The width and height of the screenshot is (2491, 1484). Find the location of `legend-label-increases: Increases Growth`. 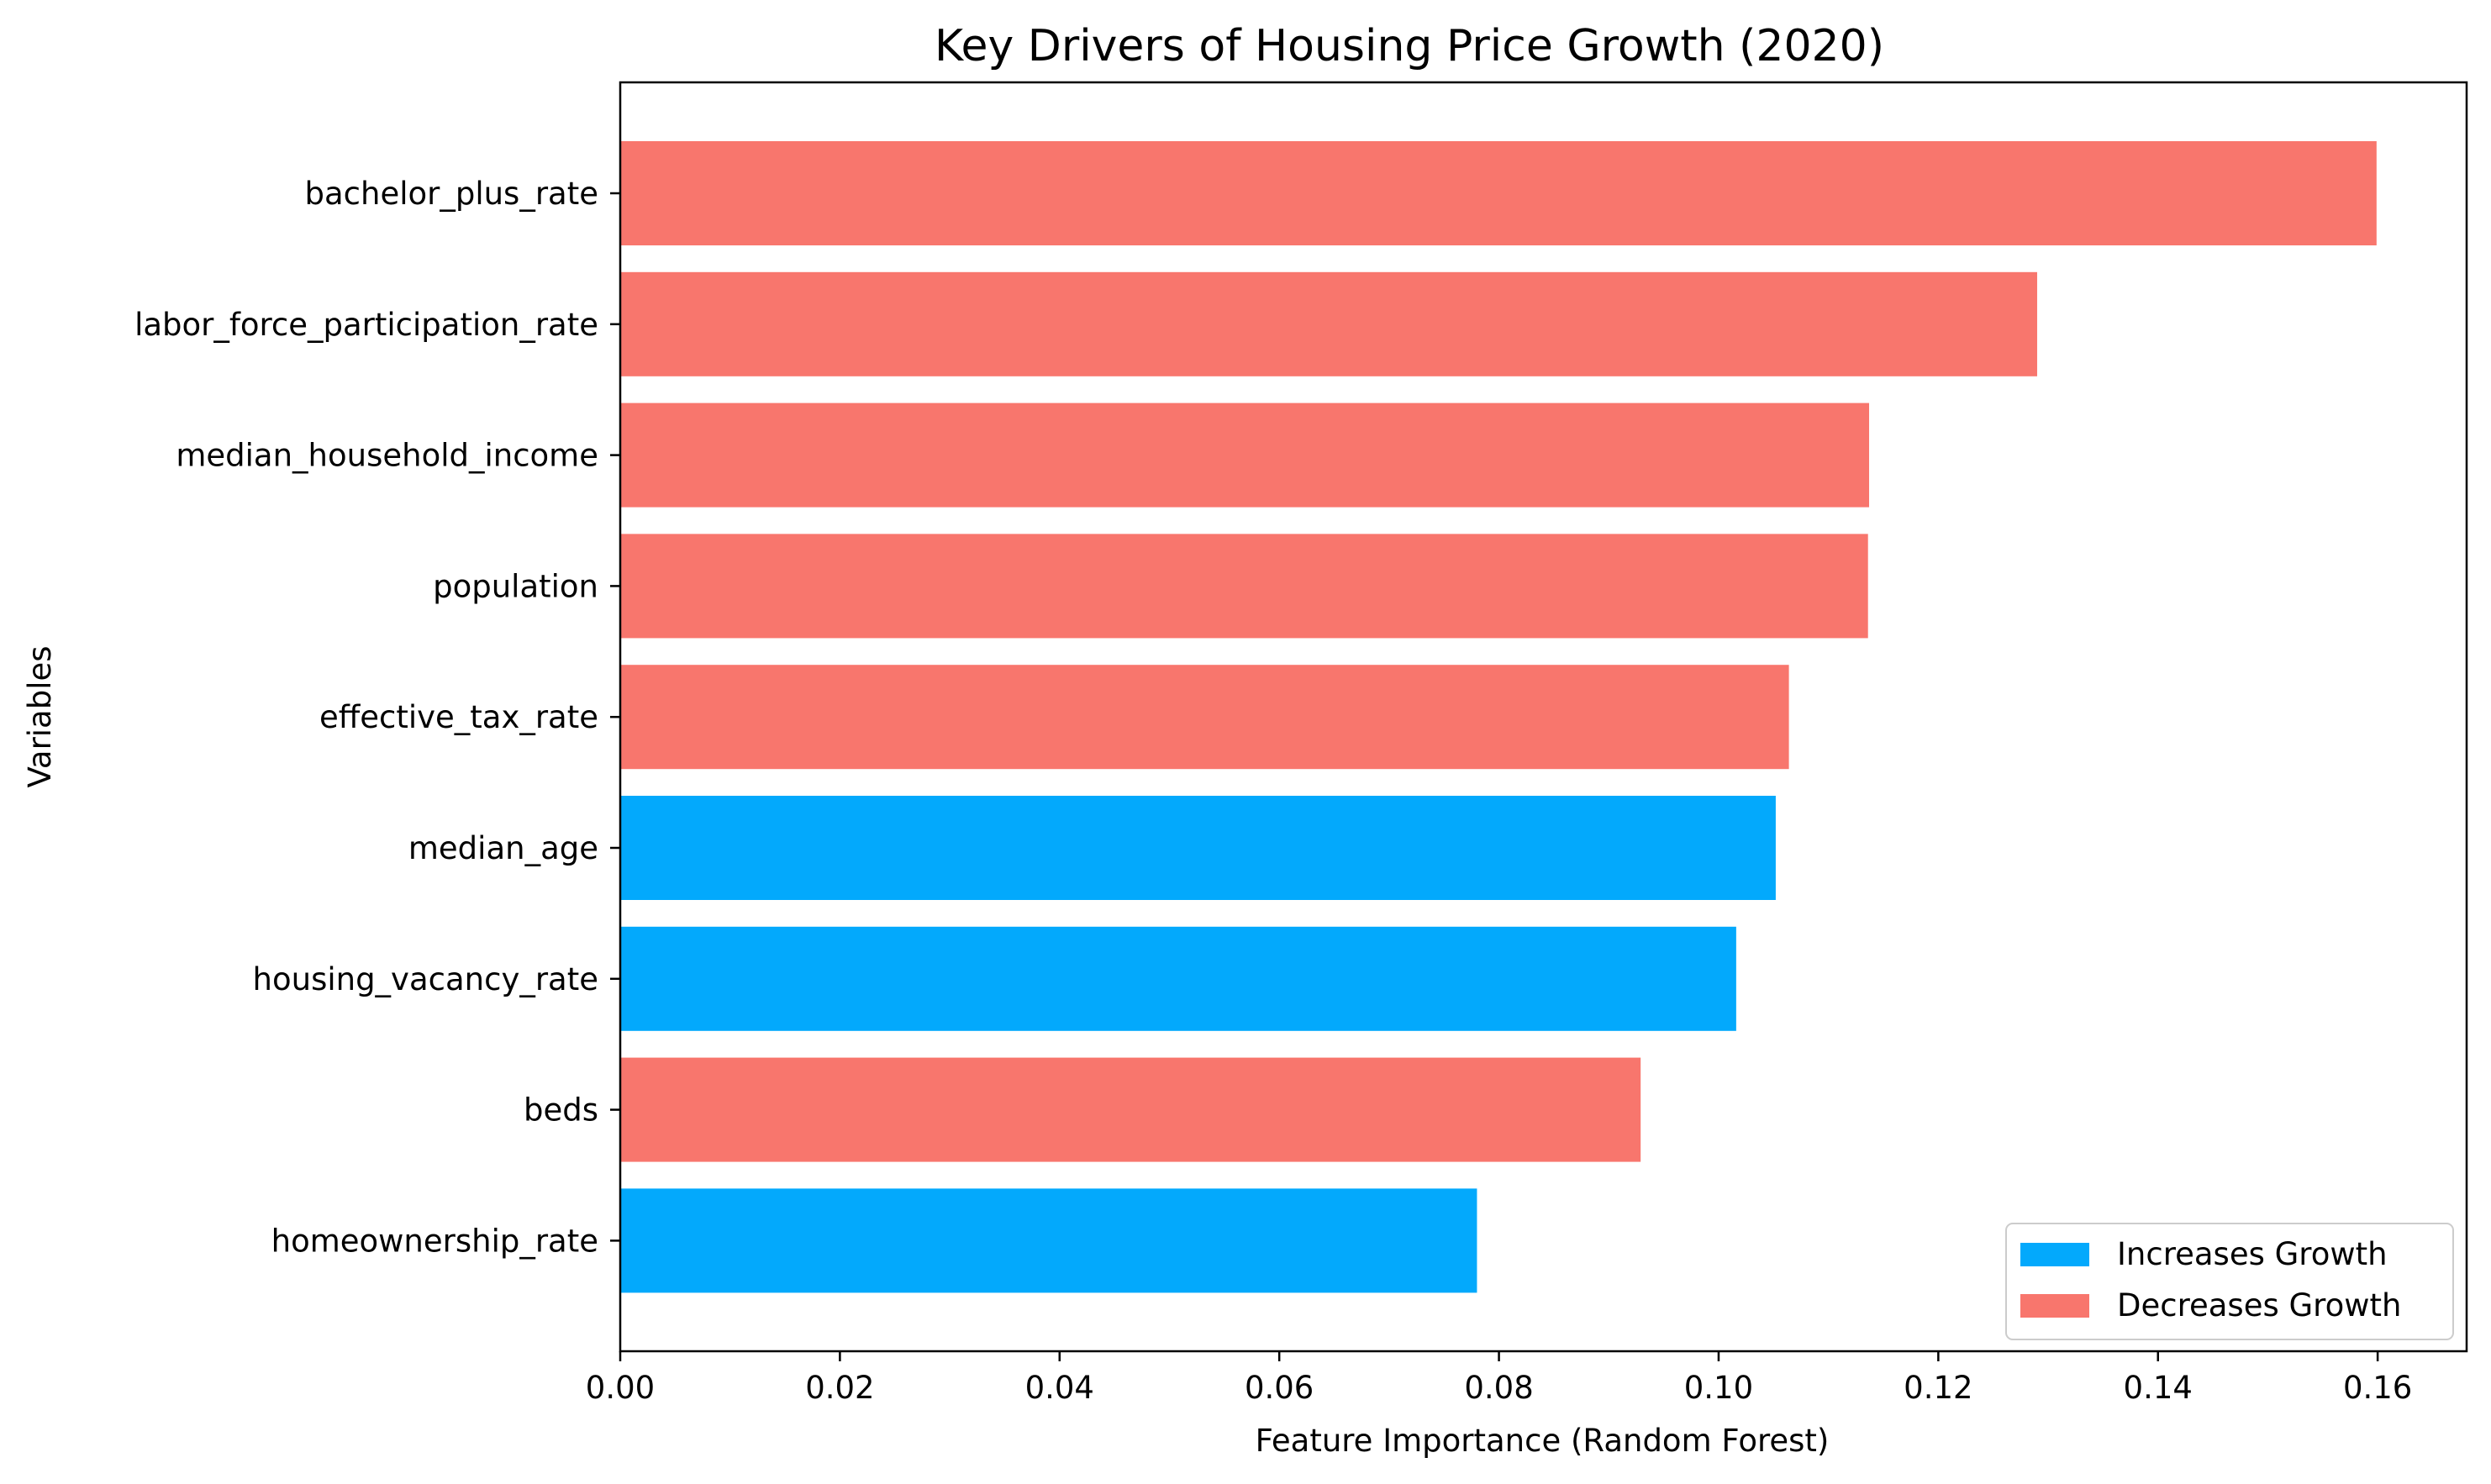

legend-label-increases: Increases Growth is located at coordinates (2252, 1254).